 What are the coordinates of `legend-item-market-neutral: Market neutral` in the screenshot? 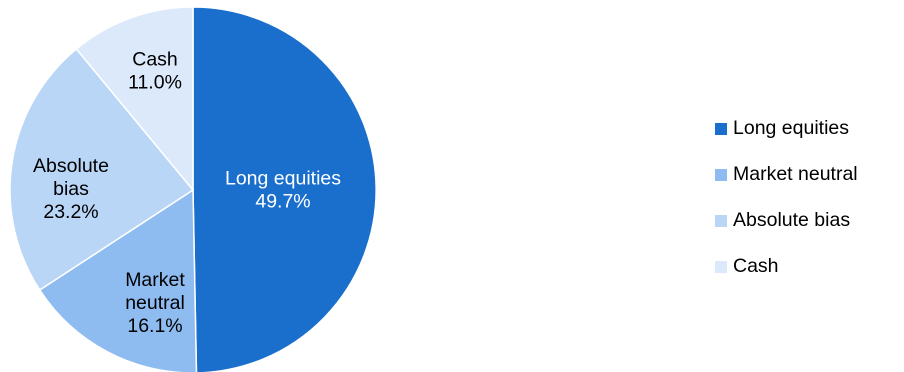 It's located at (786, 174).